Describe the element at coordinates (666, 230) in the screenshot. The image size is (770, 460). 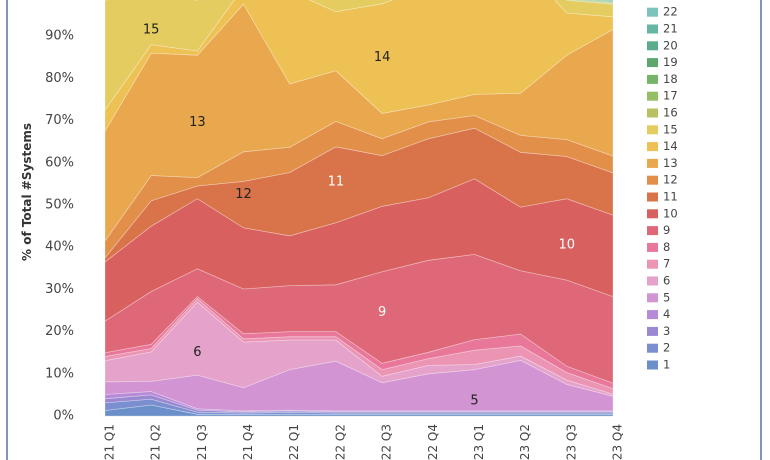
I see `legend-label-9: 9` at that location.